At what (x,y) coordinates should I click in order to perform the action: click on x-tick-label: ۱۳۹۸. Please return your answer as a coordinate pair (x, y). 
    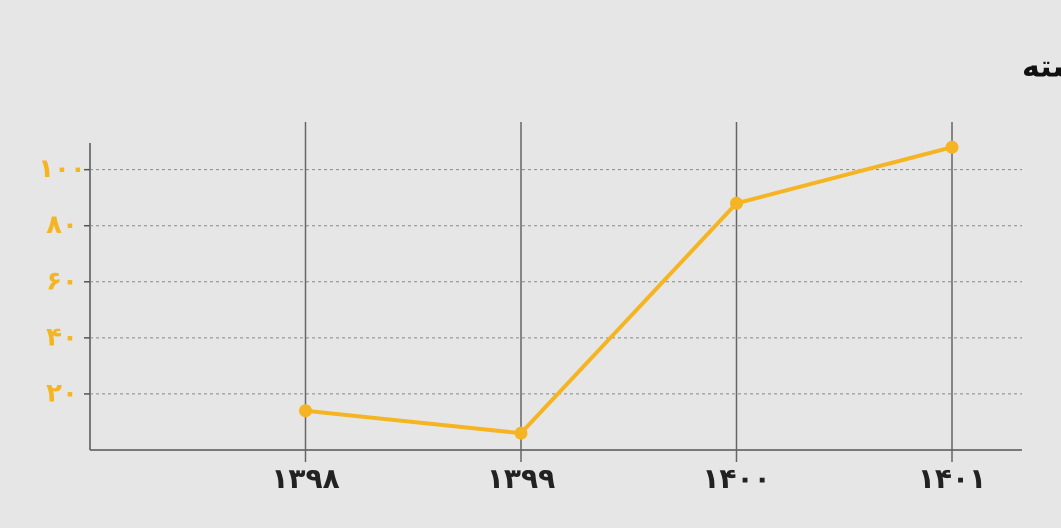
    Looking at the image, I should click on (305, 478).